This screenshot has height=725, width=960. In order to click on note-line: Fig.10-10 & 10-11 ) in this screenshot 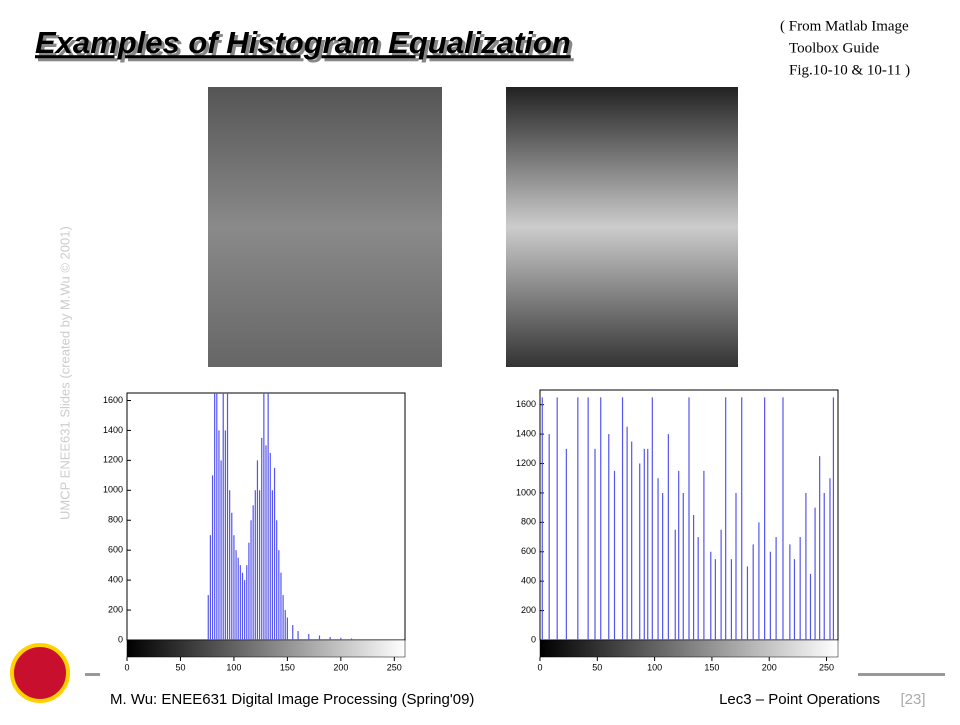, I will do `click(849, 70)`.